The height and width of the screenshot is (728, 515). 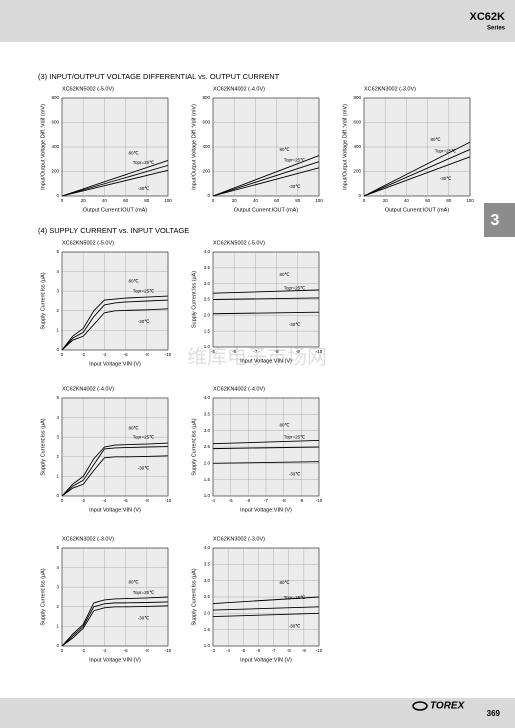 I want to click on header-subtitle: Series, so click(x=496, y=29).